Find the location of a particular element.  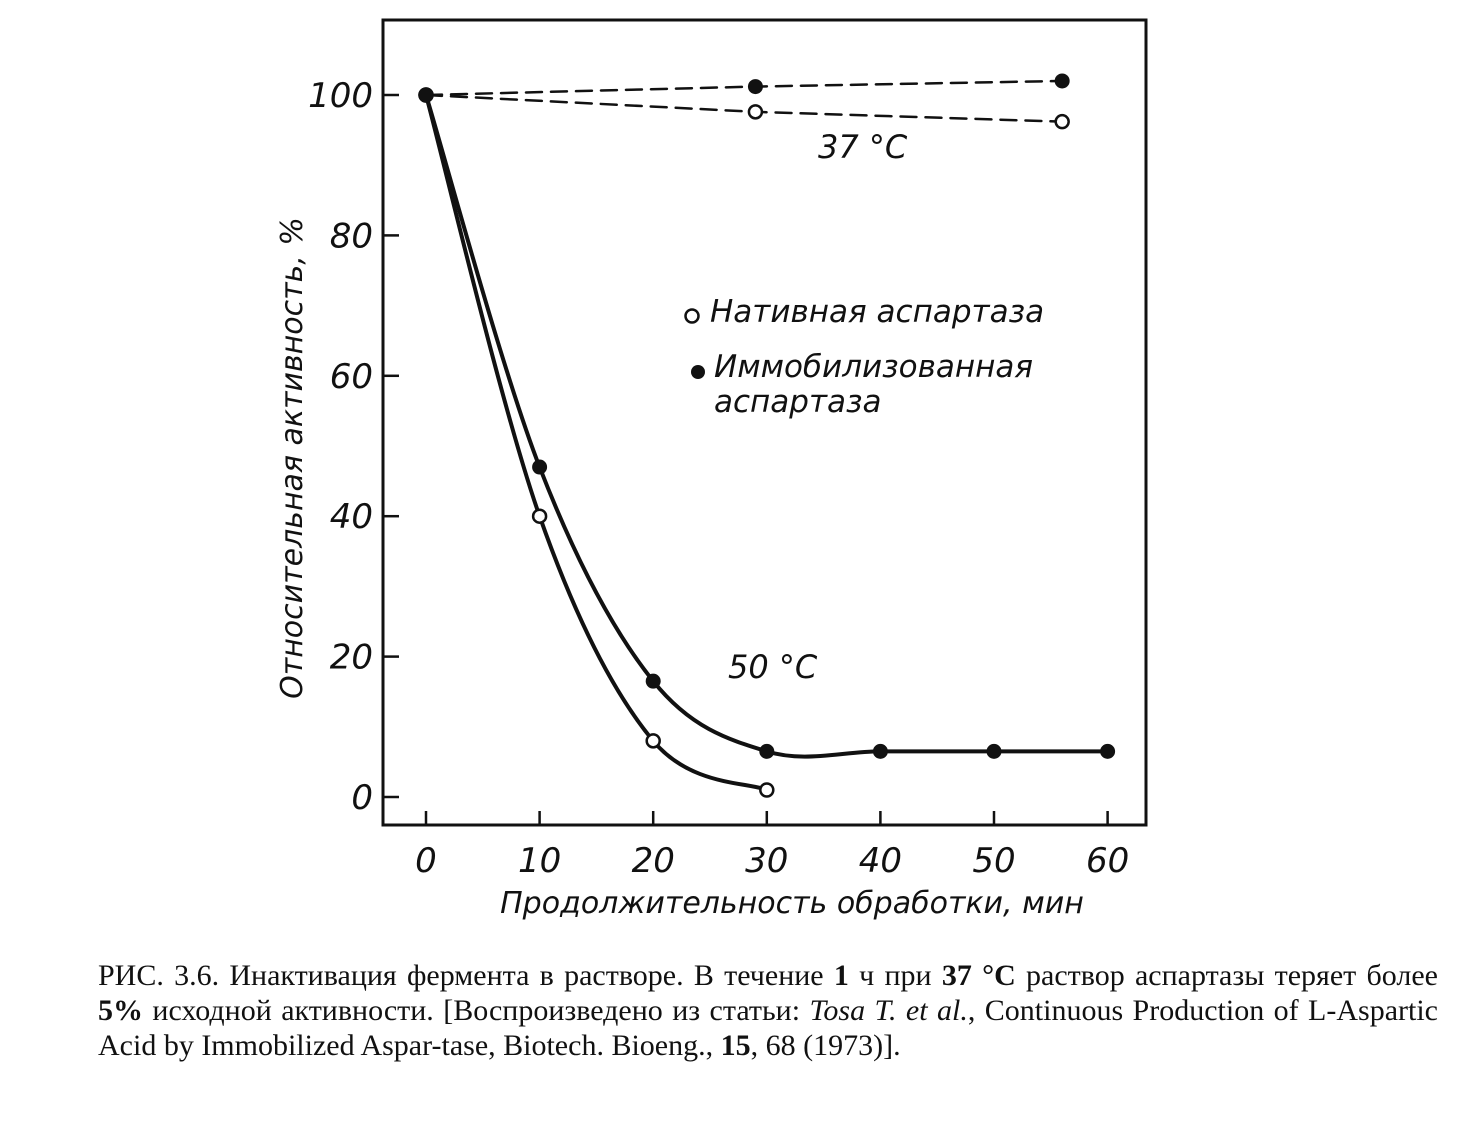

x-tick-label: 50 is located at coordinates (993, 861).